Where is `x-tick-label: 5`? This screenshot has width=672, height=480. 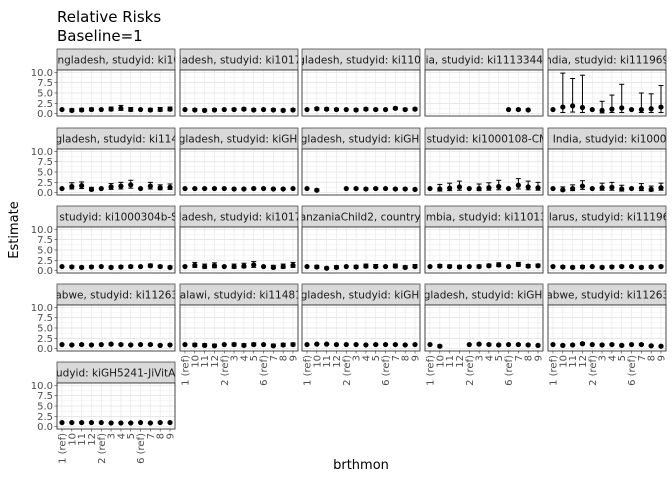 x-tick-label: 5 is located at coordinates (376, 358).